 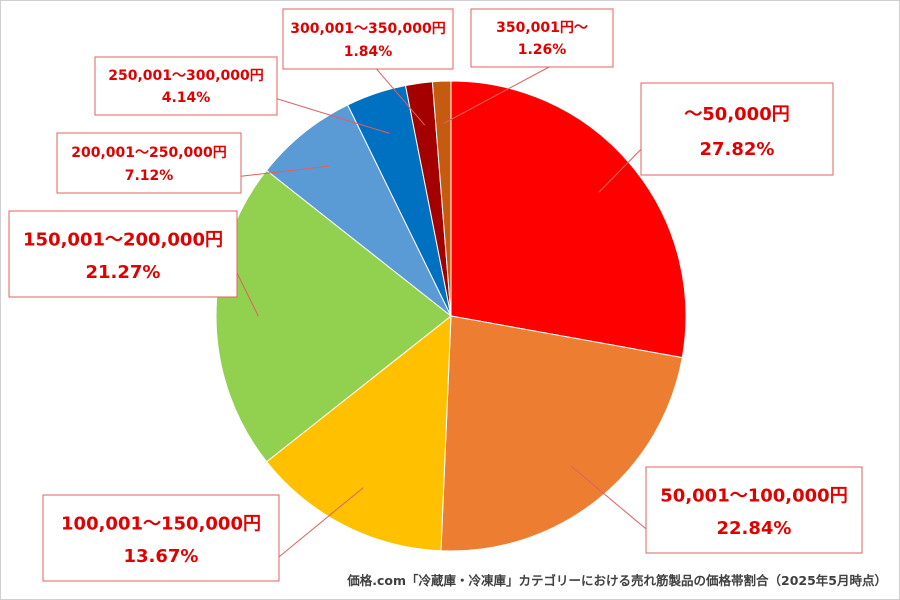 What do you see at coordinates (186, 98) in the screenshot?
I see `value-label: 4.14%` at bounding box center [186, 98].